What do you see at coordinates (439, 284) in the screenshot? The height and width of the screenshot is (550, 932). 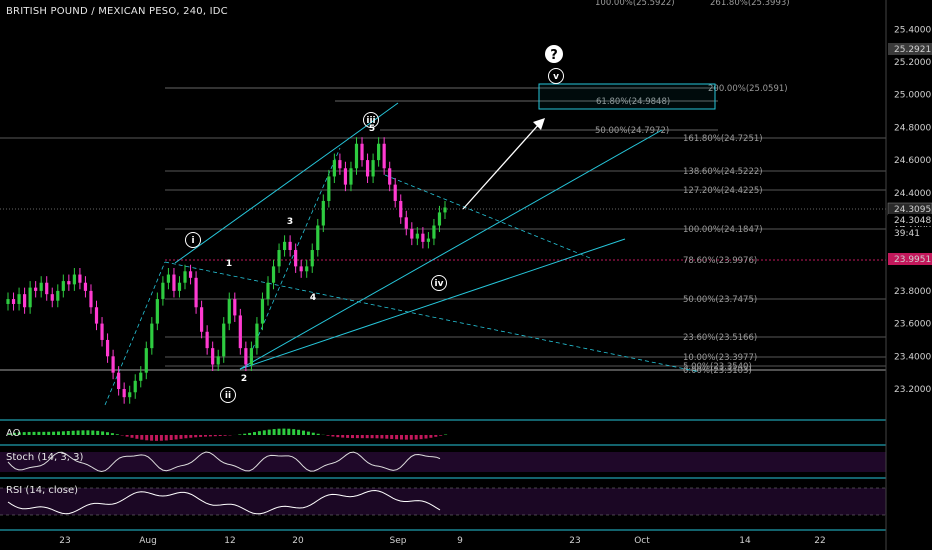 I see `wave-label: iv` at bounding box center [439, 284].